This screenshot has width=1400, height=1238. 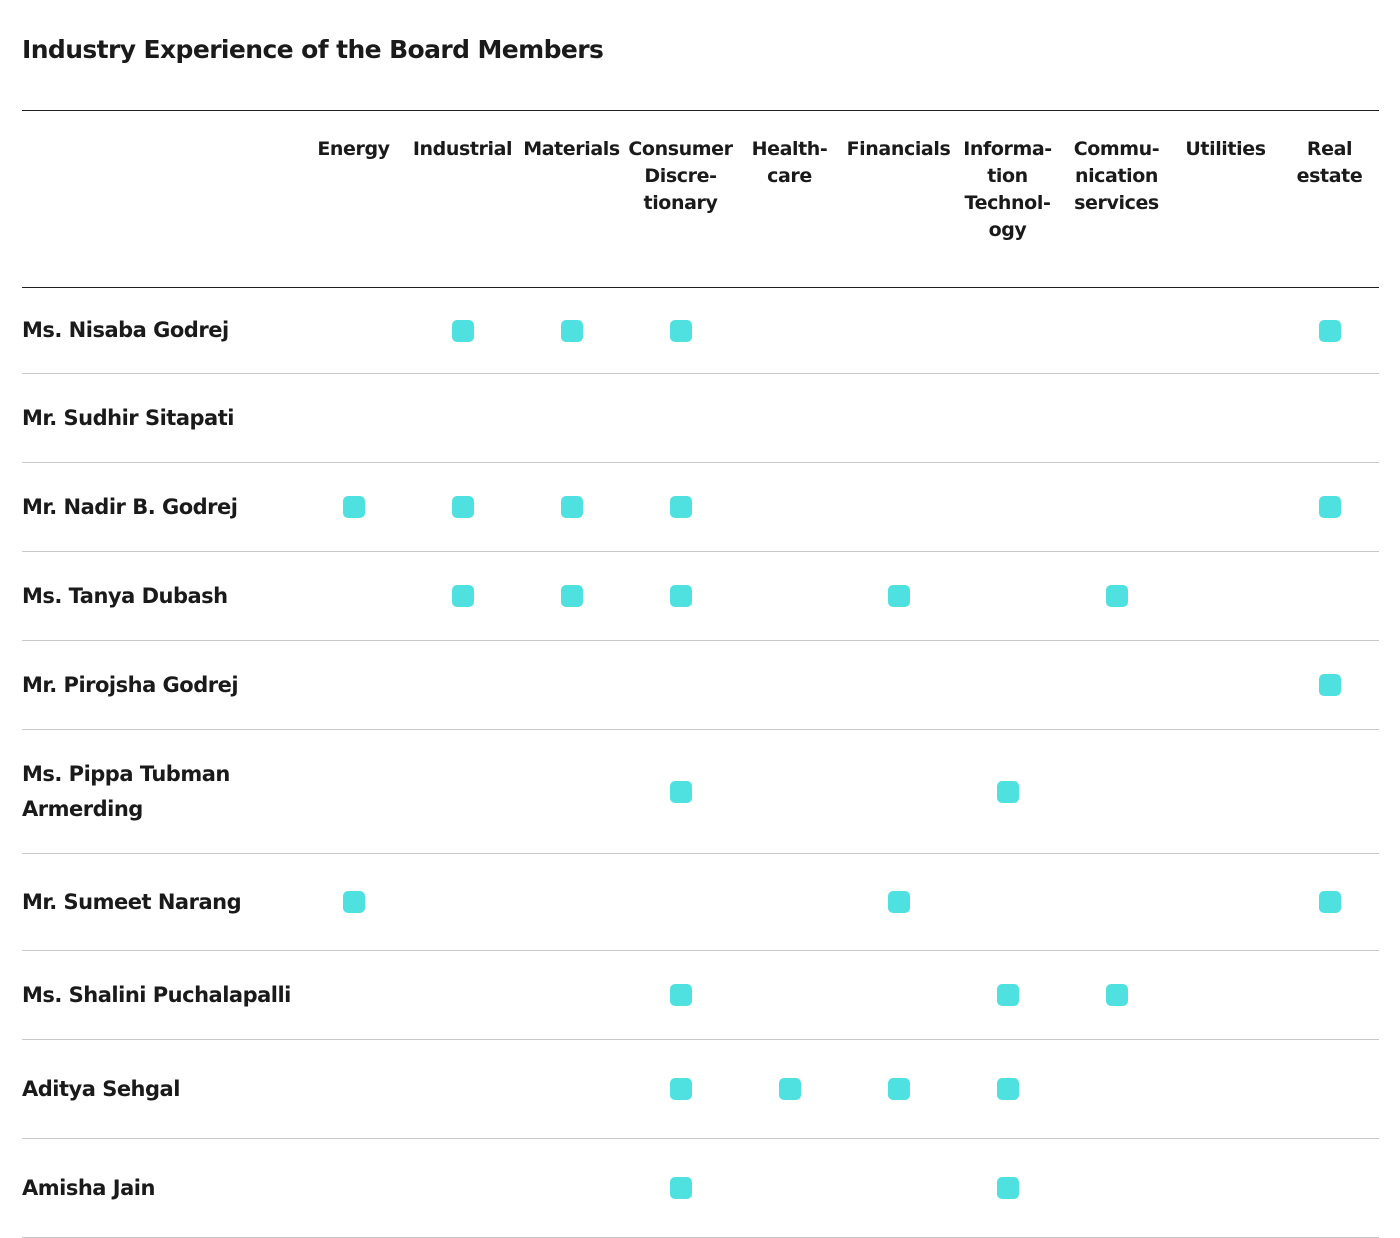 I want to click on table-row: Amisha Jain, so click(x=700, y=1188).